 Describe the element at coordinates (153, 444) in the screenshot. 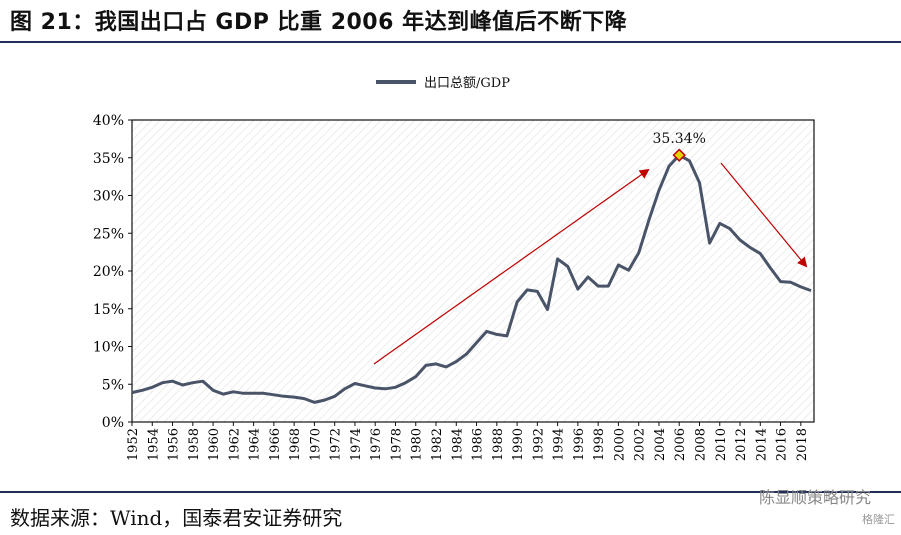

I see `x-tick-label: 1954` at that location.